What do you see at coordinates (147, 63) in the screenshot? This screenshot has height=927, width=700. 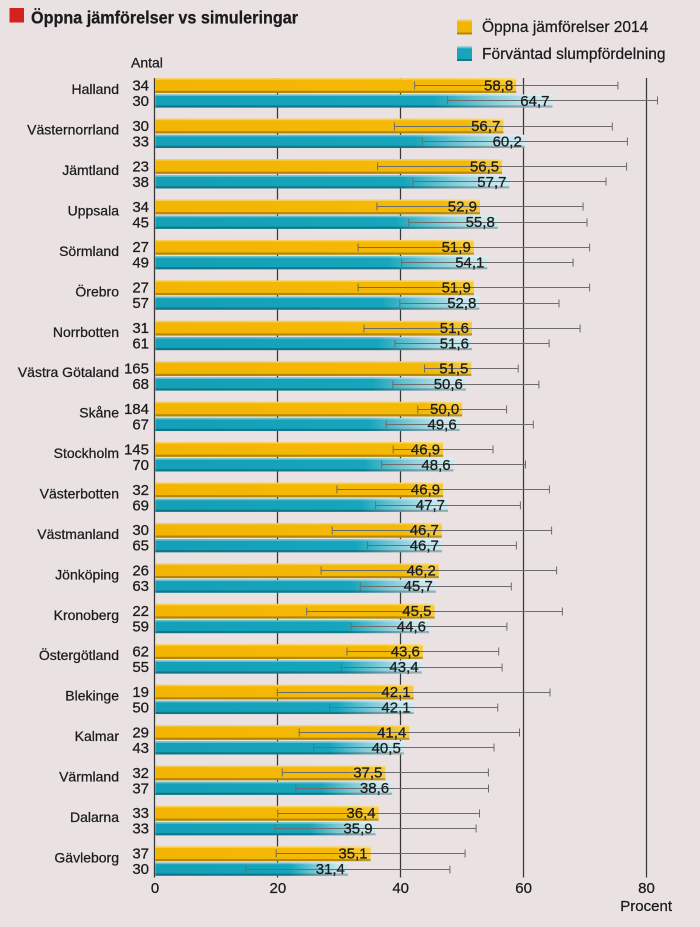 I see `svg-text: Antal` at bounding box center [147, 63].